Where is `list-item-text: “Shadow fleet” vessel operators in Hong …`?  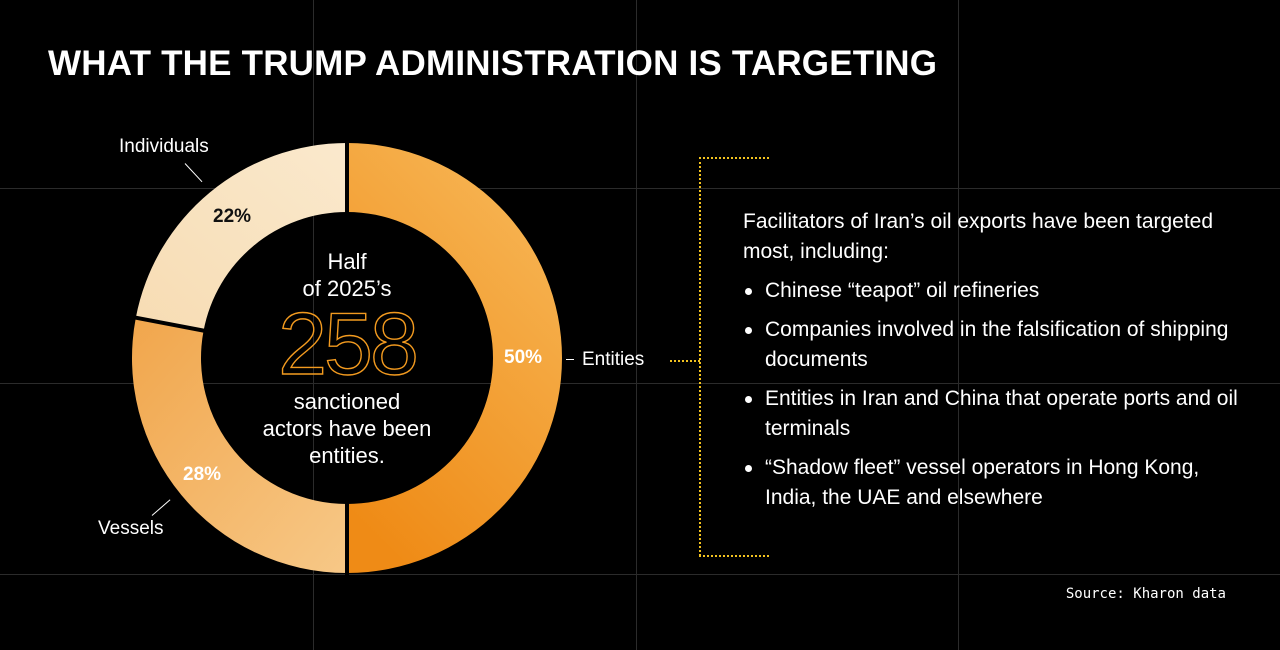 list-item-text: “Shadow fleet” vessel operators in Hong … is located at coordinates (982, 482).